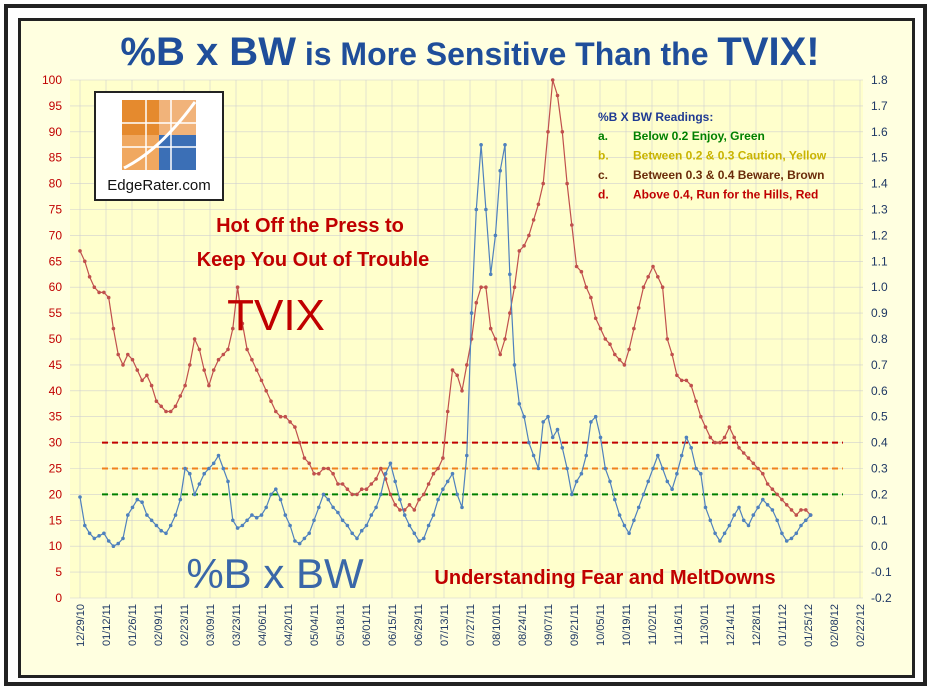 This screenshot has height=692, width=933. What do you see at coordinates (159, 625) in the screenshot?
I see `x-tick-label: 02/09/11` at bounding box center [159, 625].